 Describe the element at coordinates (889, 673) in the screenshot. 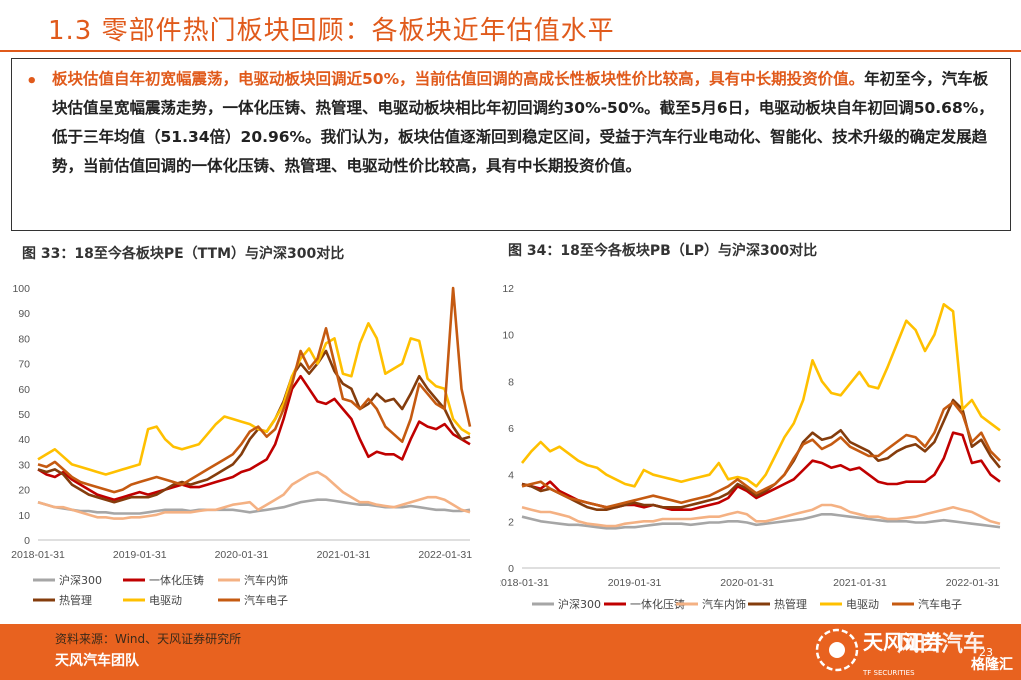

I see `brand-english: TF SECURITIES` at that location.